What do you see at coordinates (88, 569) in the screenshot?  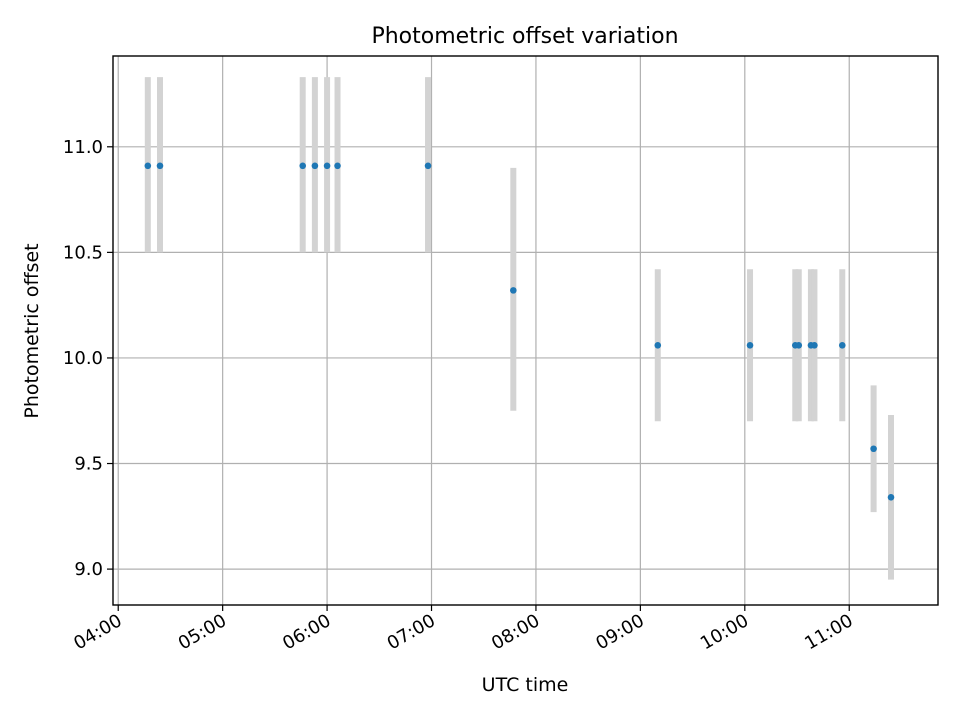 I see `y-tick-label: 9.0` at bounding box center [88, 569].